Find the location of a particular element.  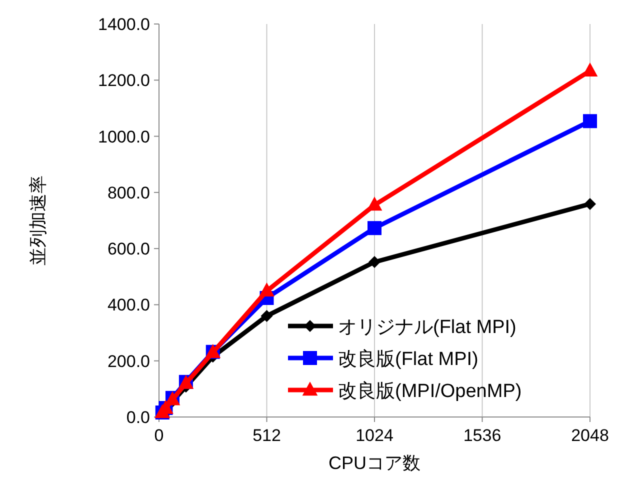

y-tick-label: 1400.0 is located at coordinates (124, 24).